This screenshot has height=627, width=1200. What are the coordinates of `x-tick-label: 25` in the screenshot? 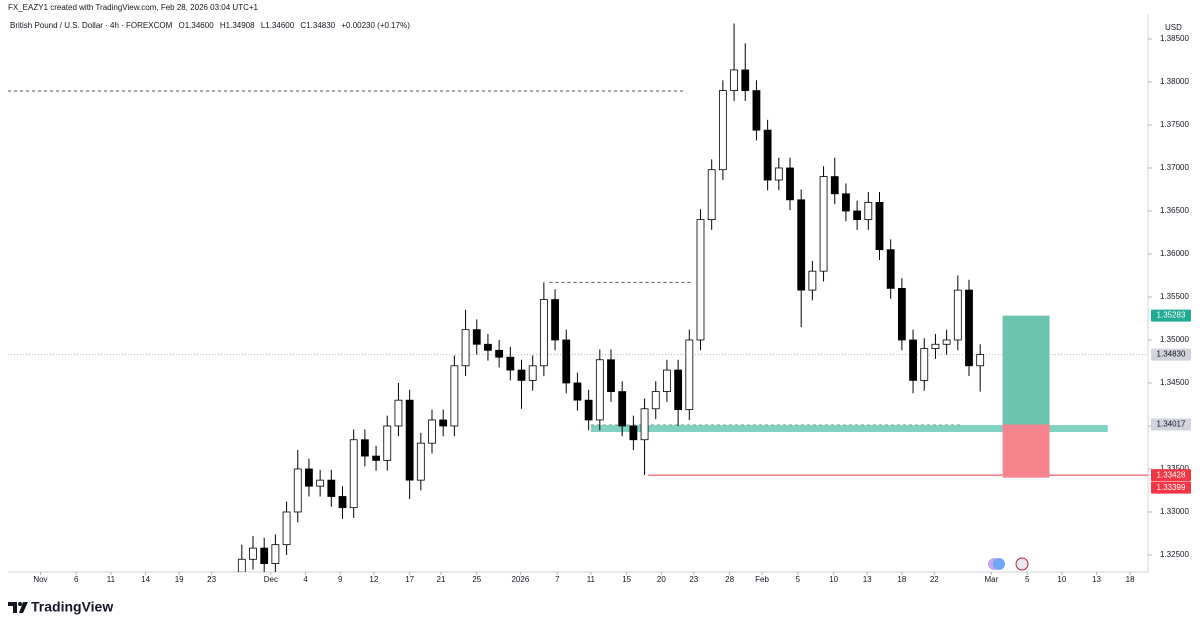 It's located at (476, 579).